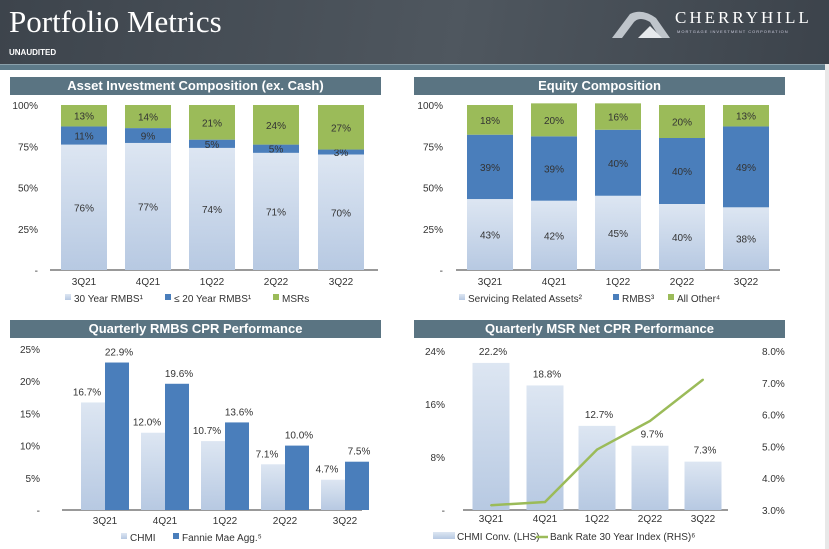 This screenshot has height=549, width=829. I want to click on y-tick-label: 16%, so click(435, 405).